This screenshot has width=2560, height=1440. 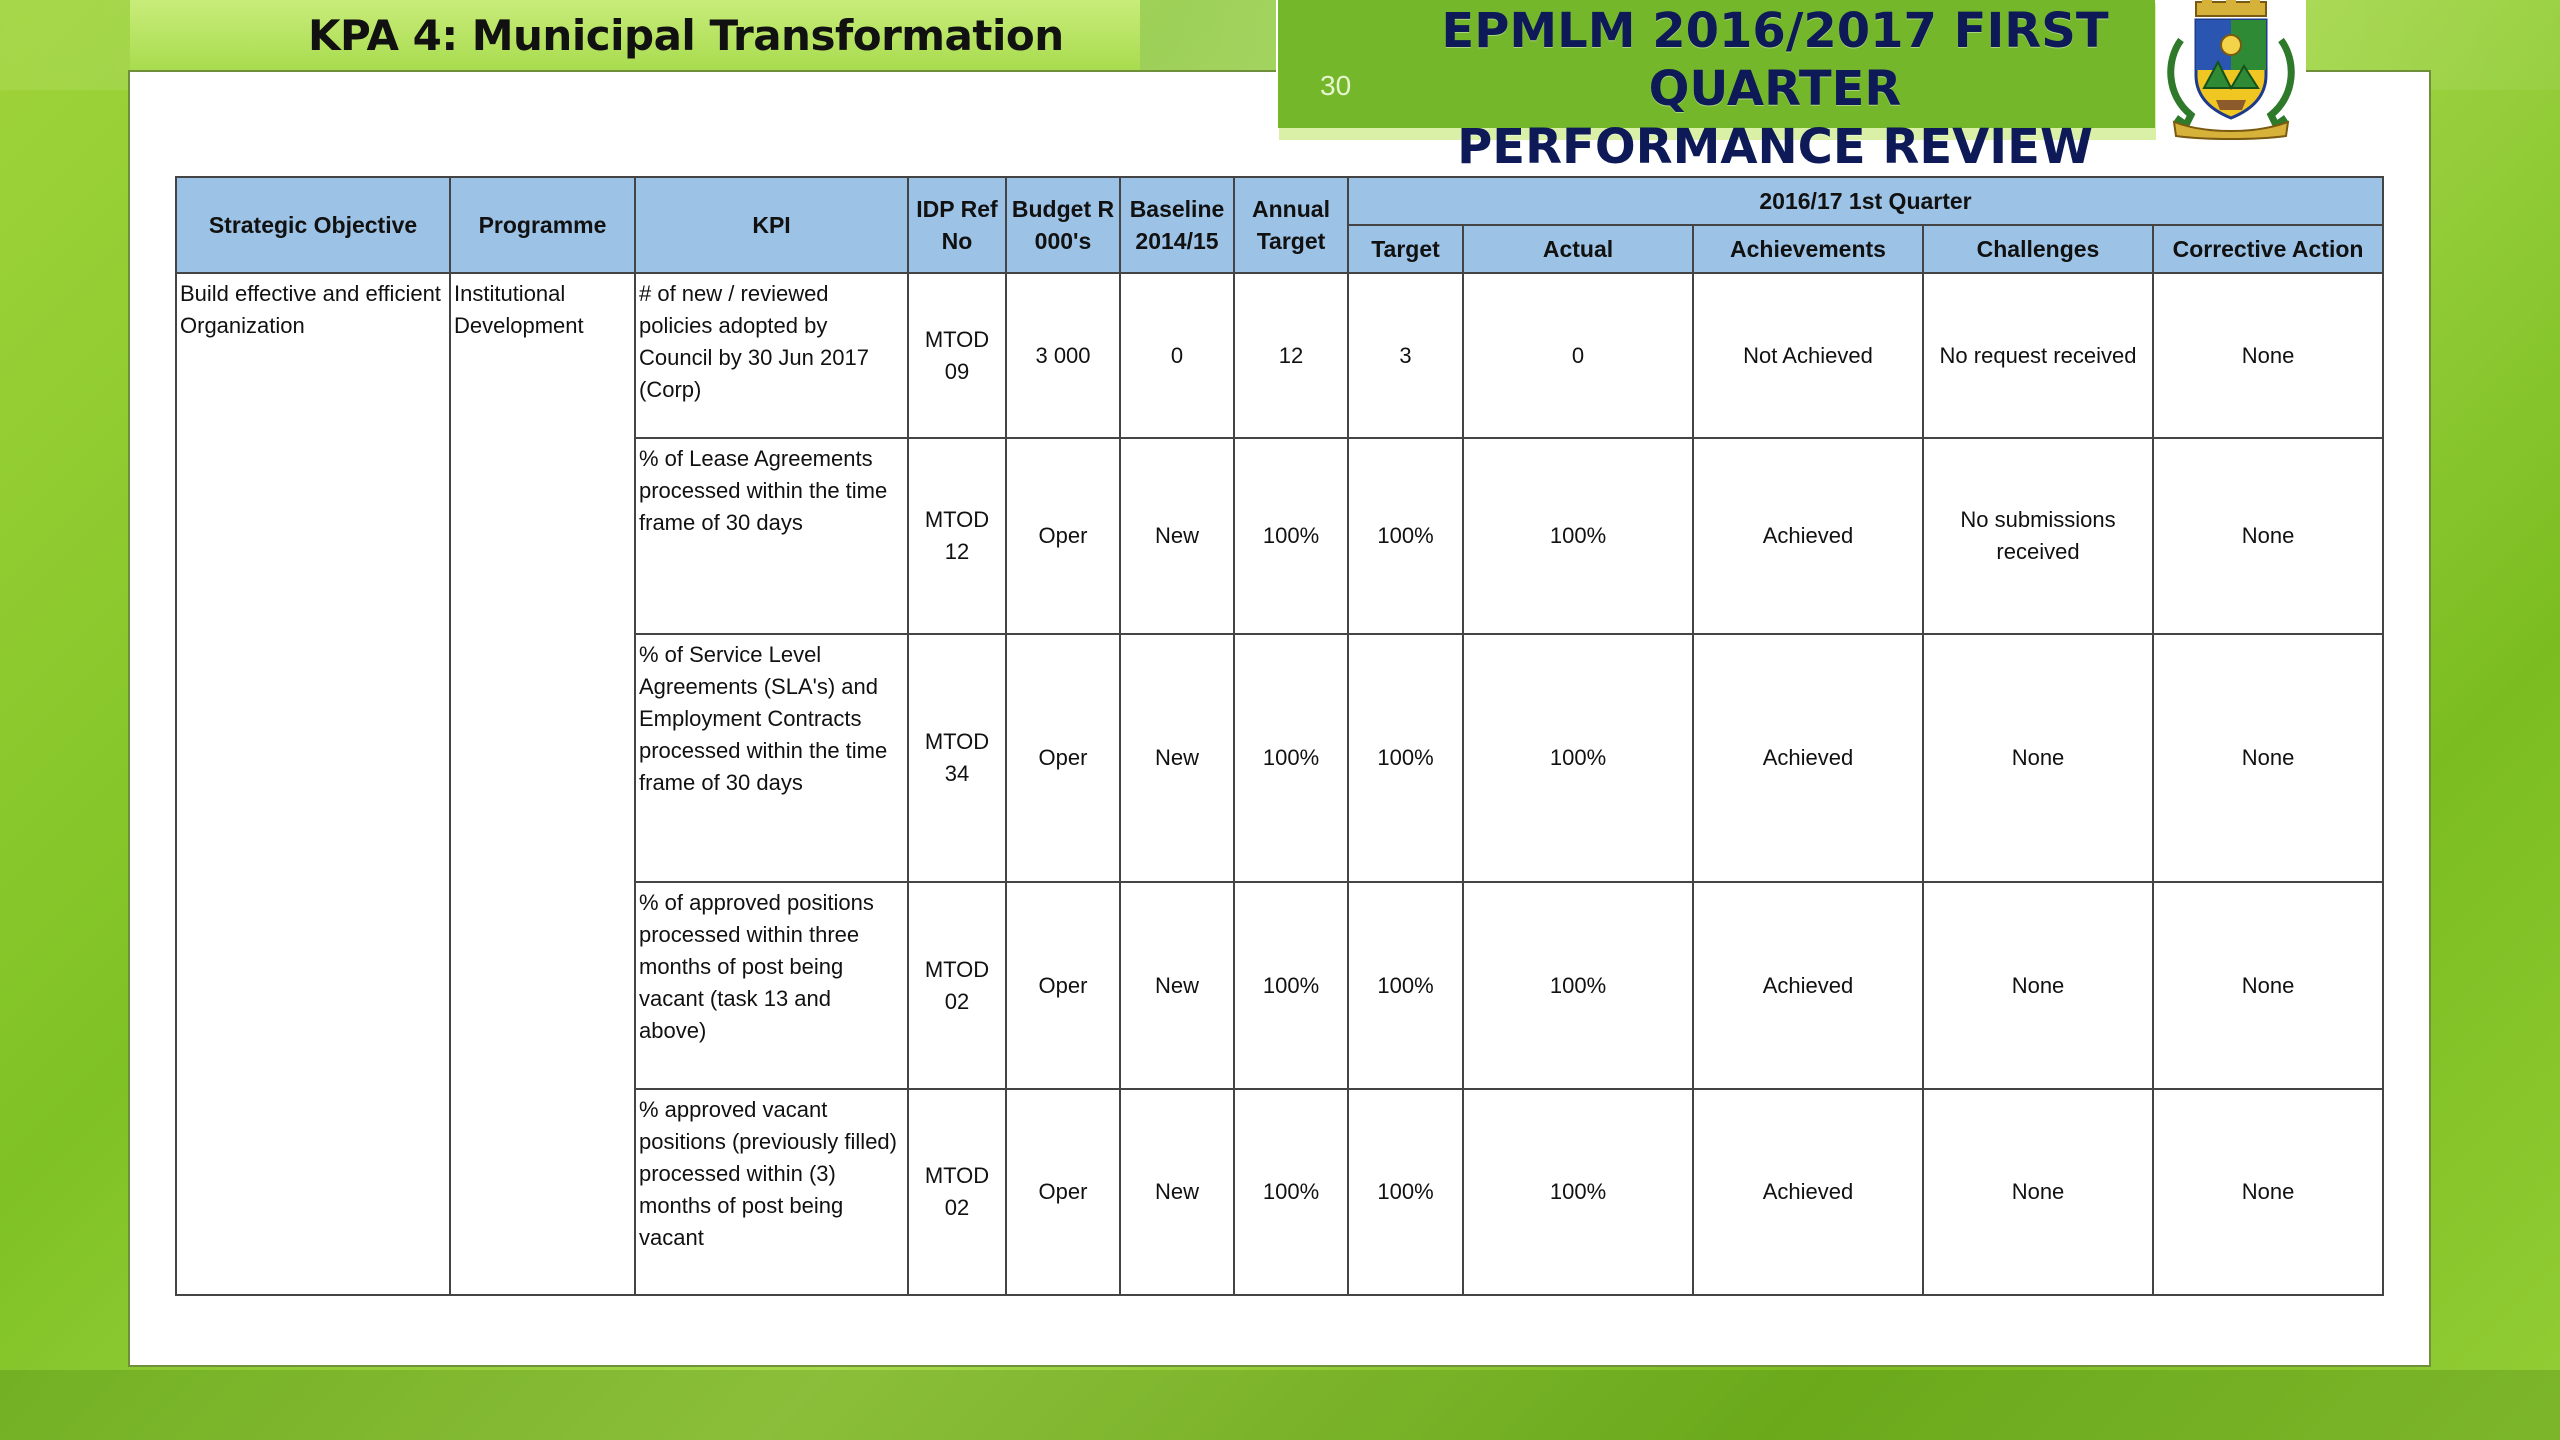 I want to click on header-target: Target, so click(x=1405, y=249).